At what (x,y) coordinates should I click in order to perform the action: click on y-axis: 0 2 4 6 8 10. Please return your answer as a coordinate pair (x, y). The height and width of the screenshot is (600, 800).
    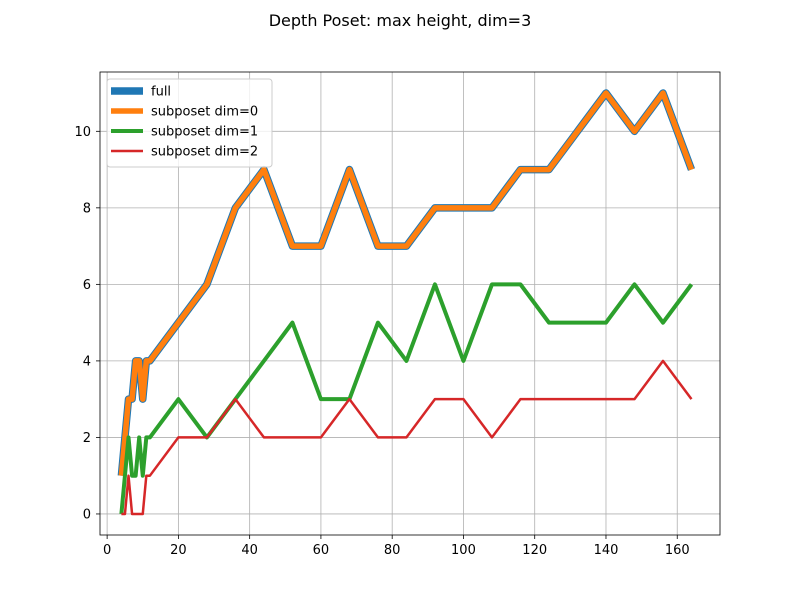
    Looking at the image, I should click on (87, 323).